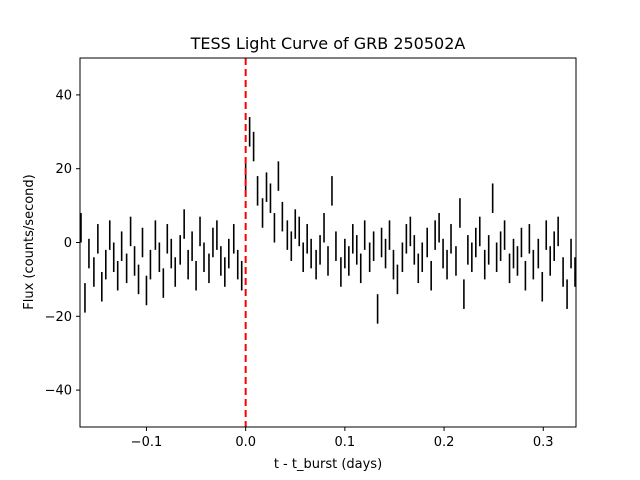  Describe the element at coordinates (543, 442) in the screenshot. I see `x-tick-label: 0.3` at that location.